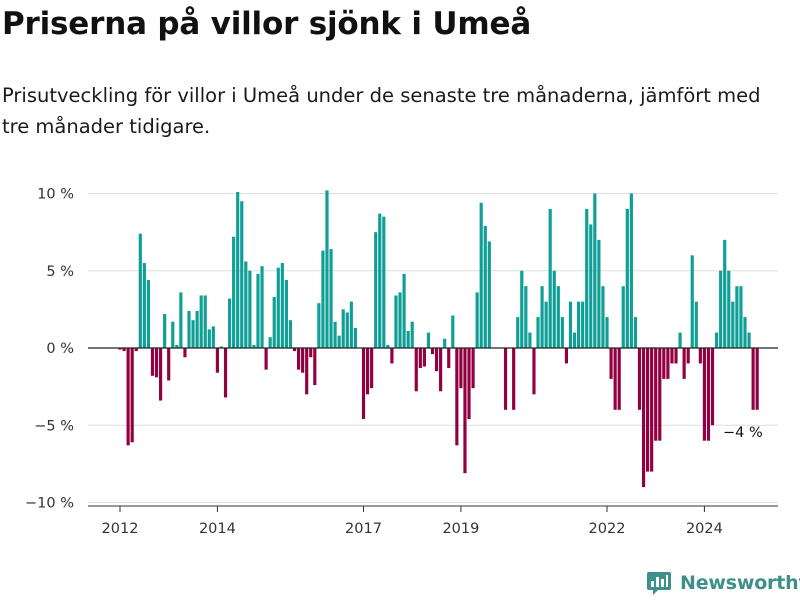  I want to click on x-tick-label: 2019, so click(460, 529).